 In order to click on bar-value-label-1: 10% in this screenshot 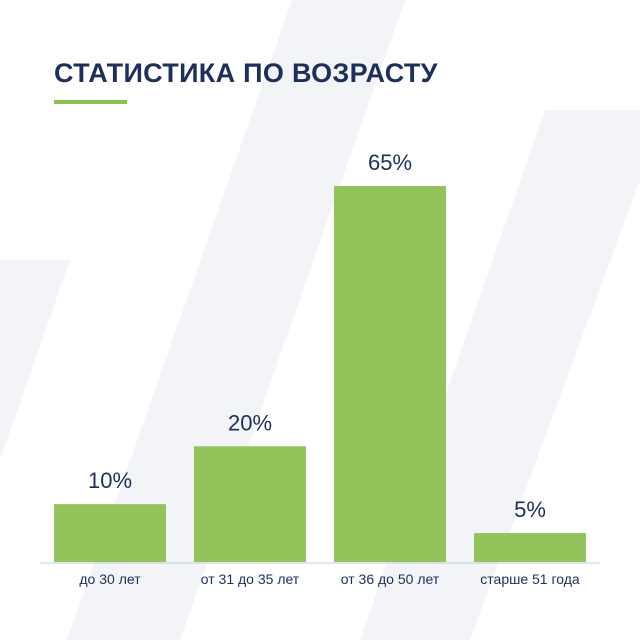, I will do `click(110, 480)`.